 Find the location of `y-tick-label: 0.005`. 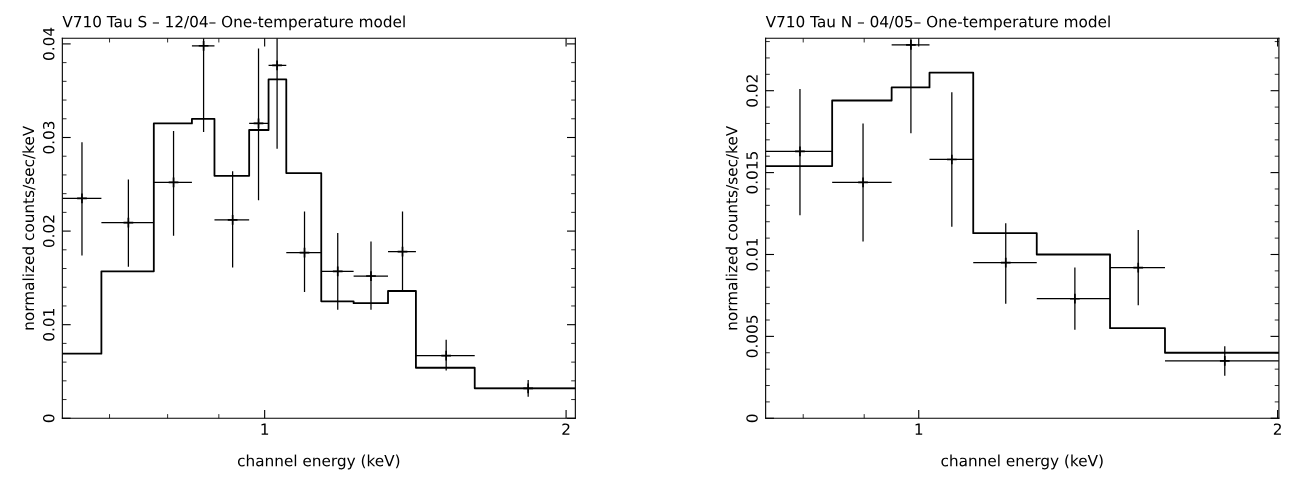

y-tick-label: 0.005 is located at coordinates (752, 336).